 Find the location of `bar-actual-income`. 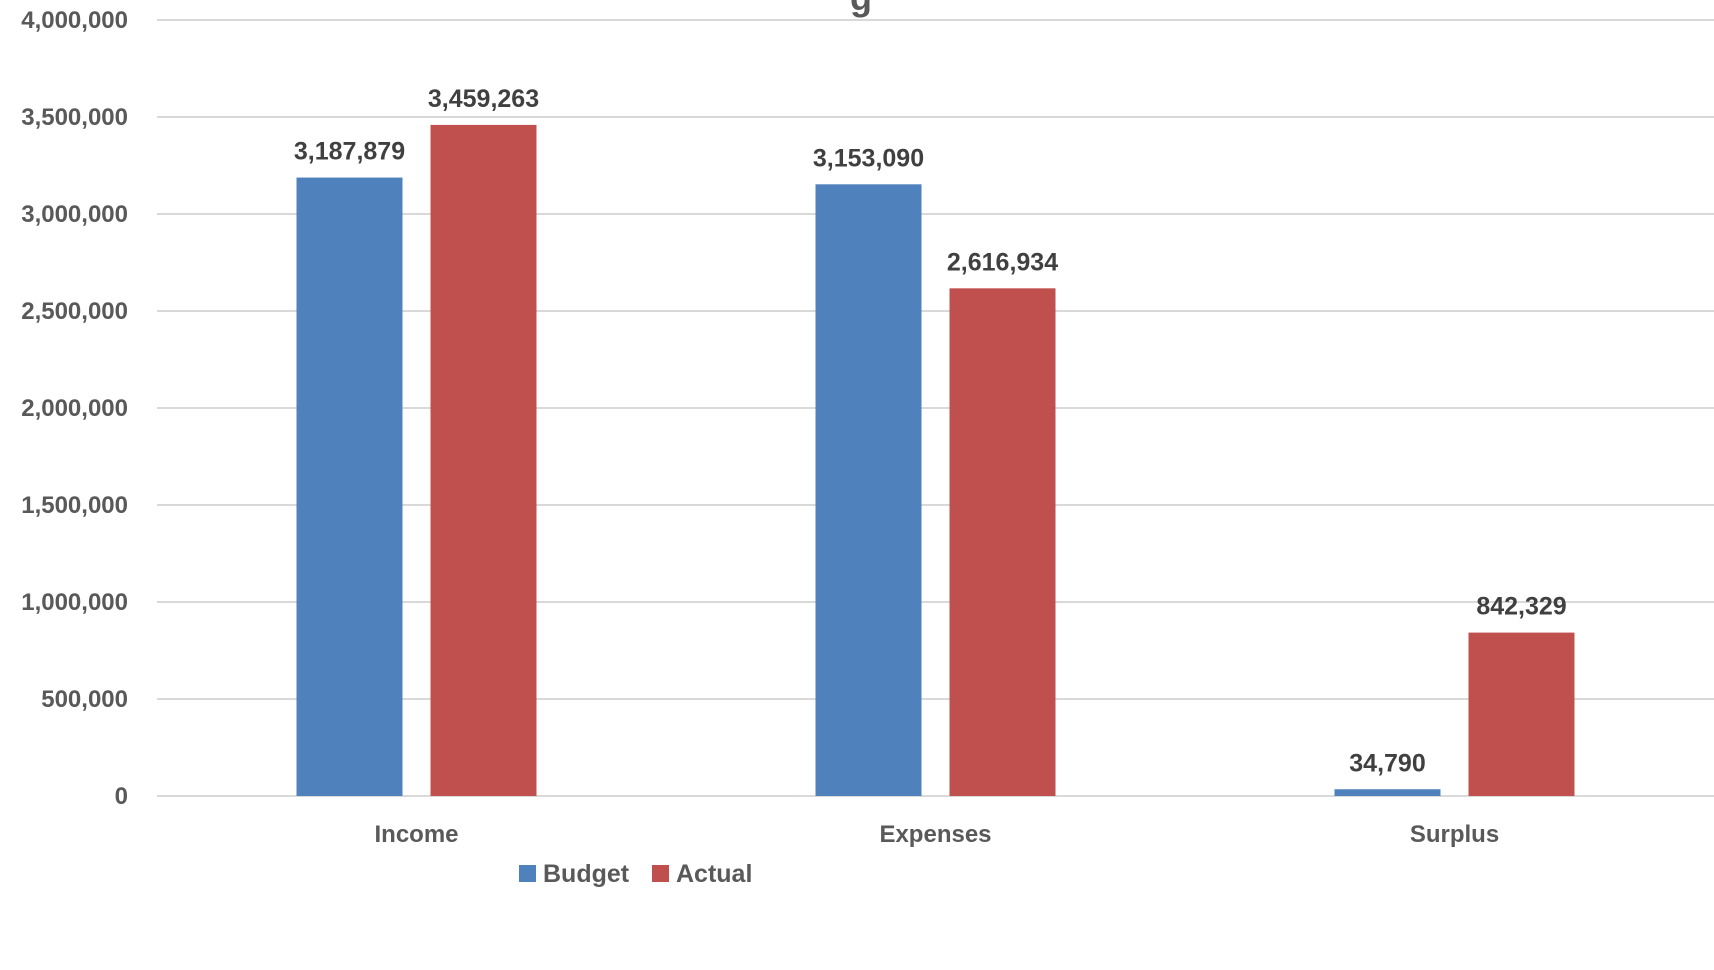

bar-actual-income is located at coordinates (483, 460).